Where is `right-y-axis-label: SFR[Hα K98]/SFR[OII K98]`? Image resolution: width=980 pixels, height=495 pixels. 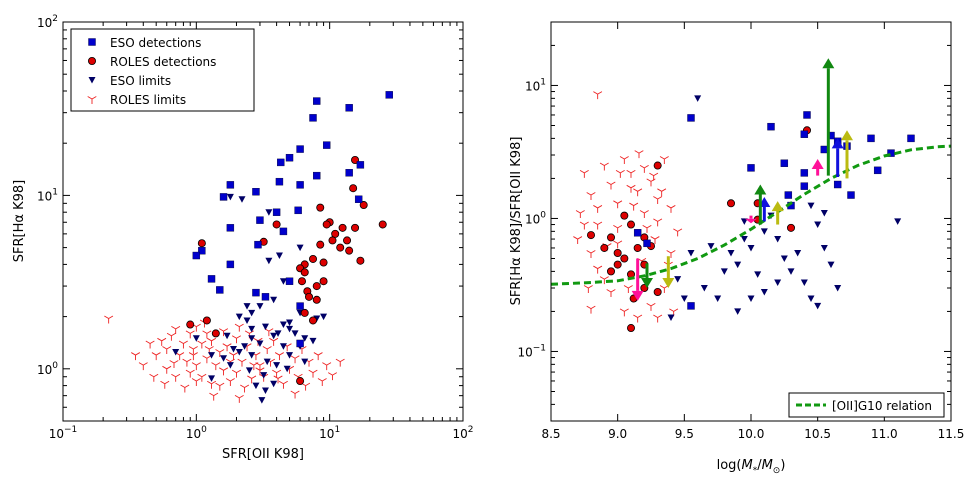 right-y-axis-label: SFR[Hα K98]/SFR[OII K98] is located at coordinates (516, 221).